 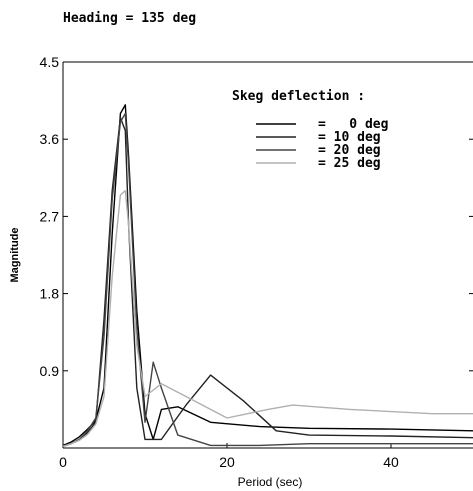 I want to click on legend-items: = 0 deg= 10 deg= 20 deg= 25 deg, so click(x=322, y=144).